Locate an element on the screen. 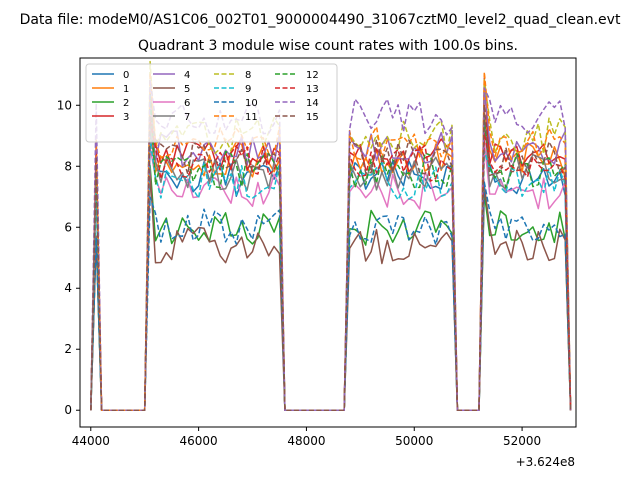 The width and height of the screenshot is (640, 480). legend-label-12: 12 is located at coordinates (312, 75).